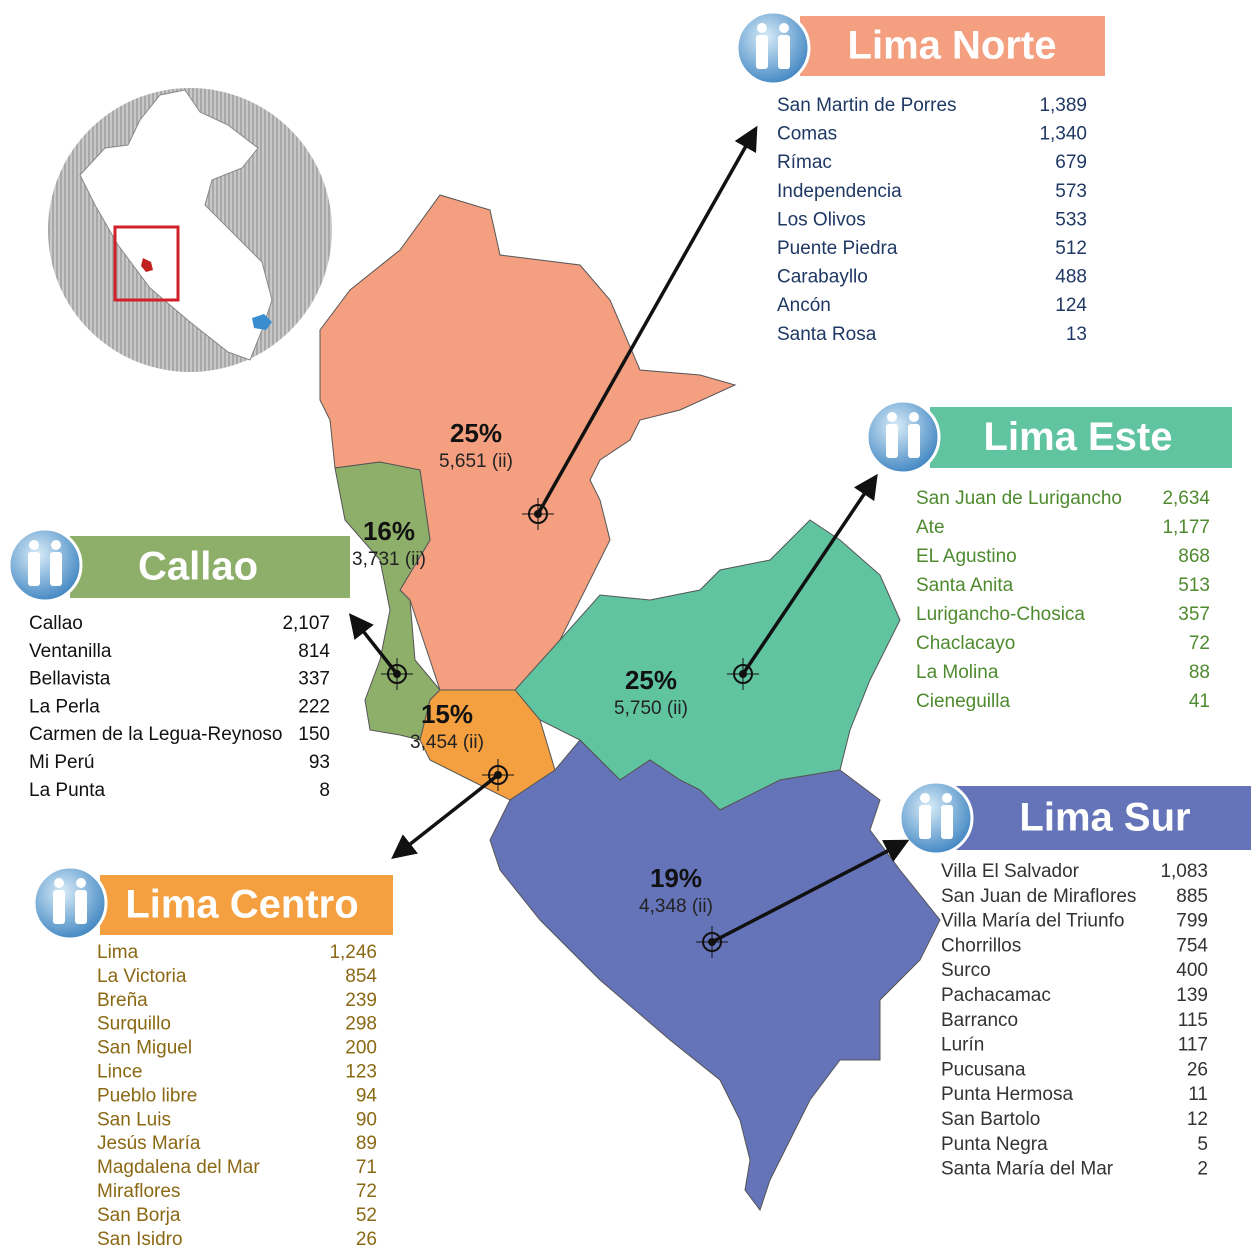 This screenshot has width=1251, height=1247. Describe the element at coordinates (930, 527) in the screenshot. I see `district-name: Ate` at that location.